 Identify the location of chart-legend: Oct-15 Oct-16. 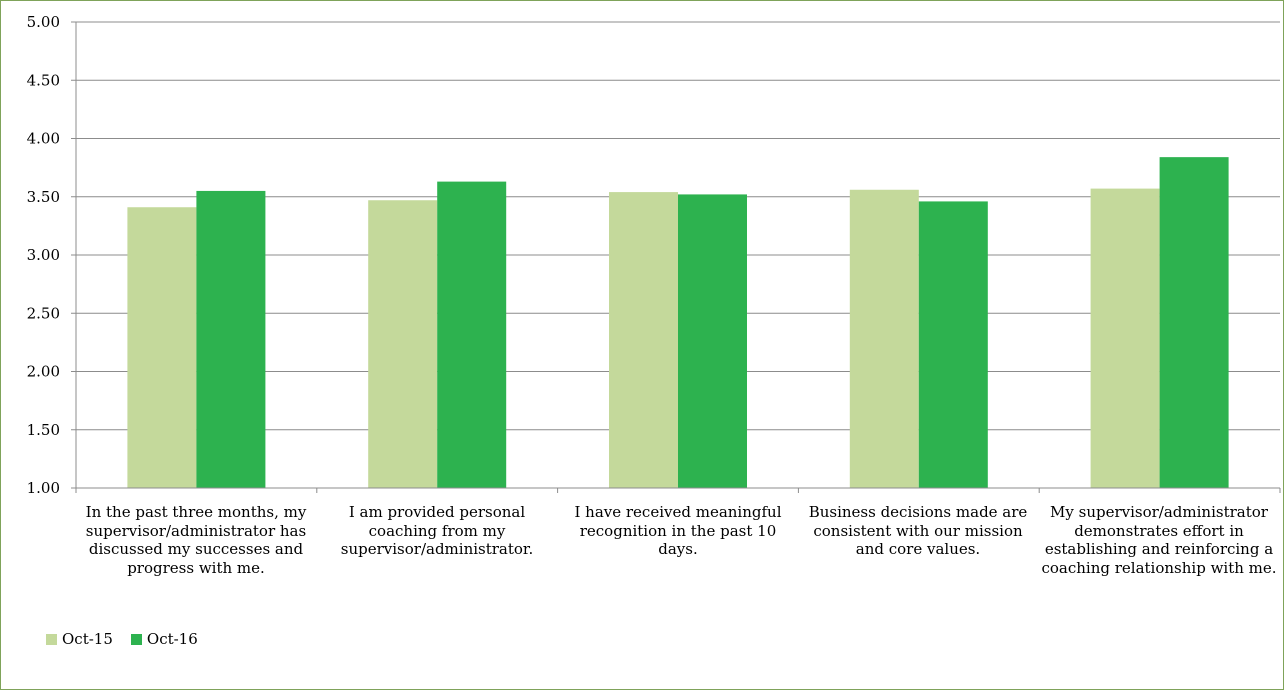
(131, 639).